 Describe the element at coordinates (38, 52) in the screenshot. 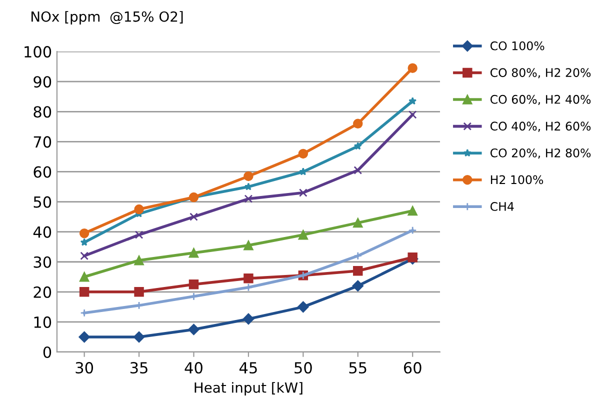

I see `y-tick-label: 100` at that location.